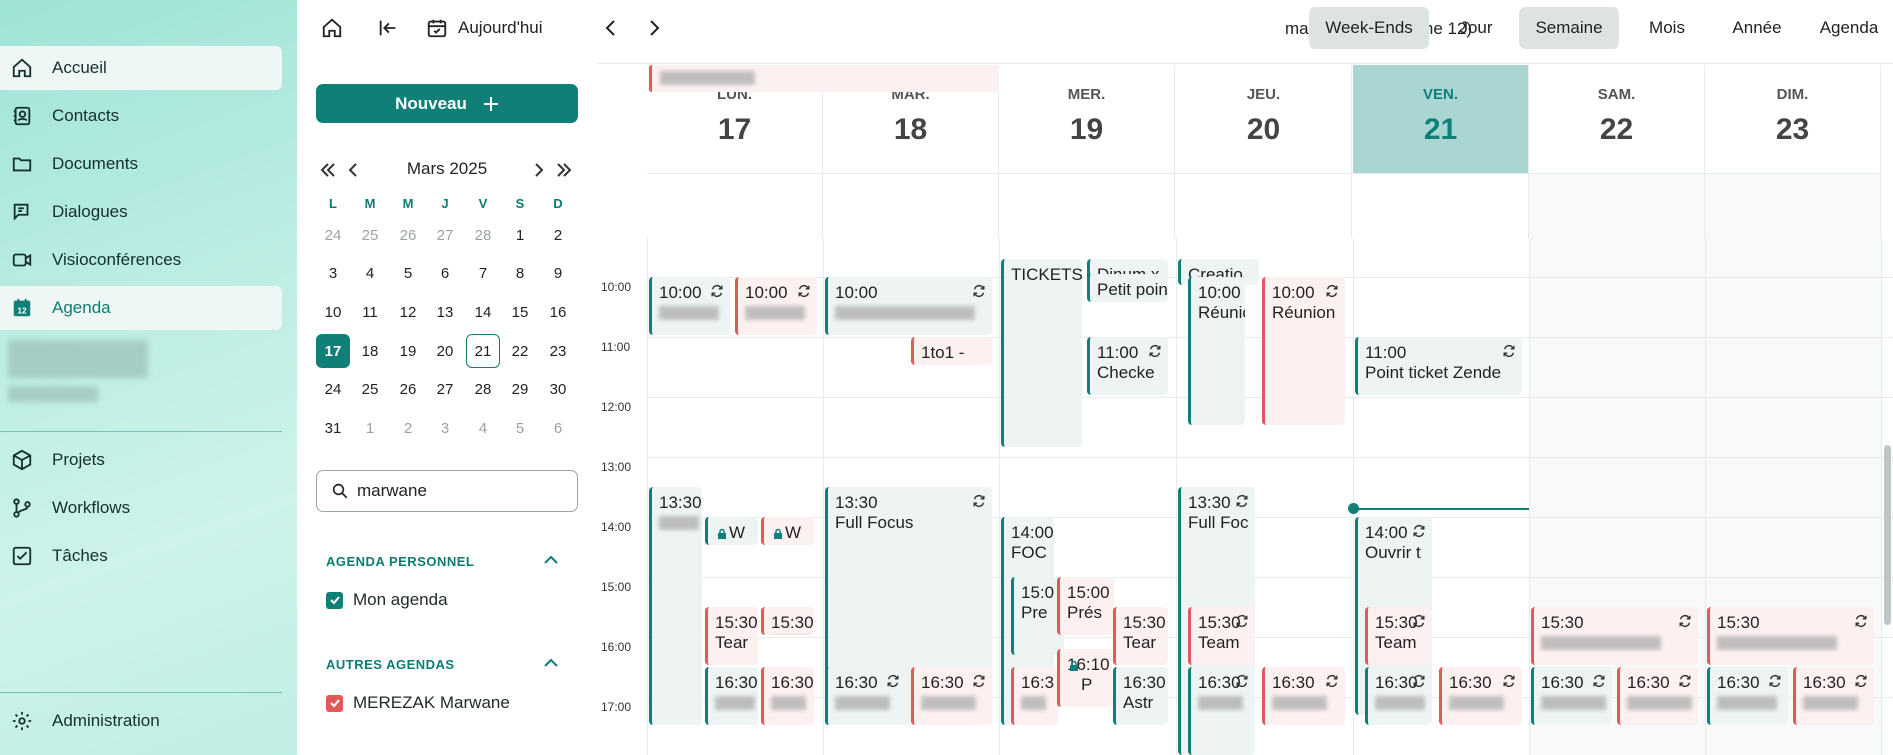  I want to click on sidebar-item-documents: Documents, so click(141, 164).